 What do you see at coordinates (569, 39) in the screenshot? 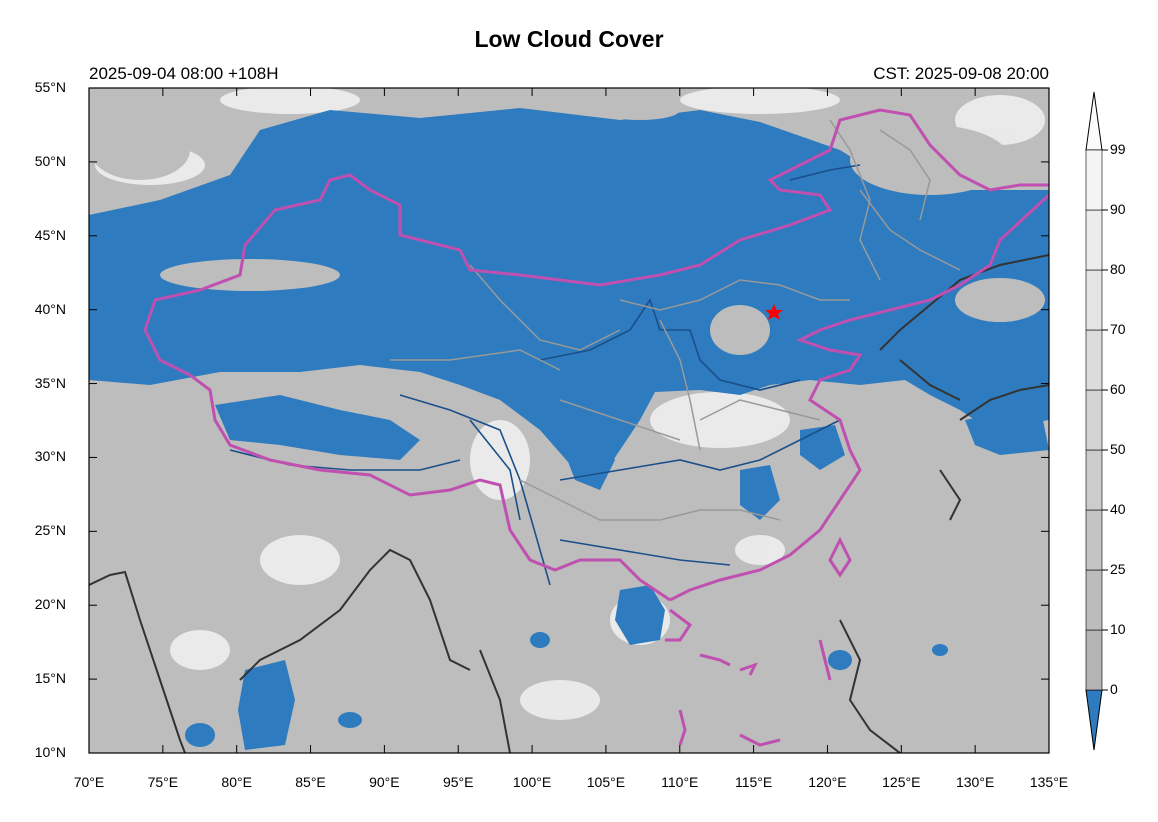
I see `map-title: Low Cloud Cover` at bounding box center [569, 39].